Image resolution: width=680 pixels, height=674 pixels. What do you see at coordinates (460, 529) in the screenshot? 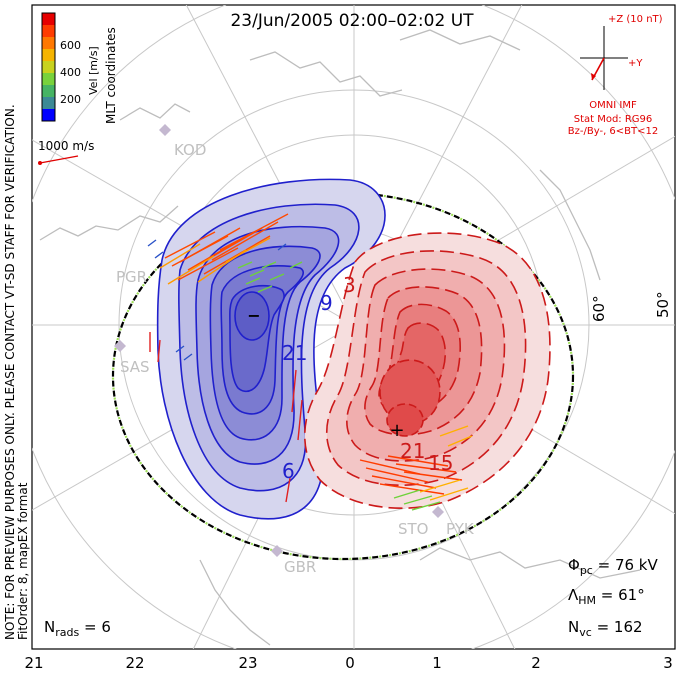
I see `station-label-pyk: PYK` at bounding box center [460, 529].